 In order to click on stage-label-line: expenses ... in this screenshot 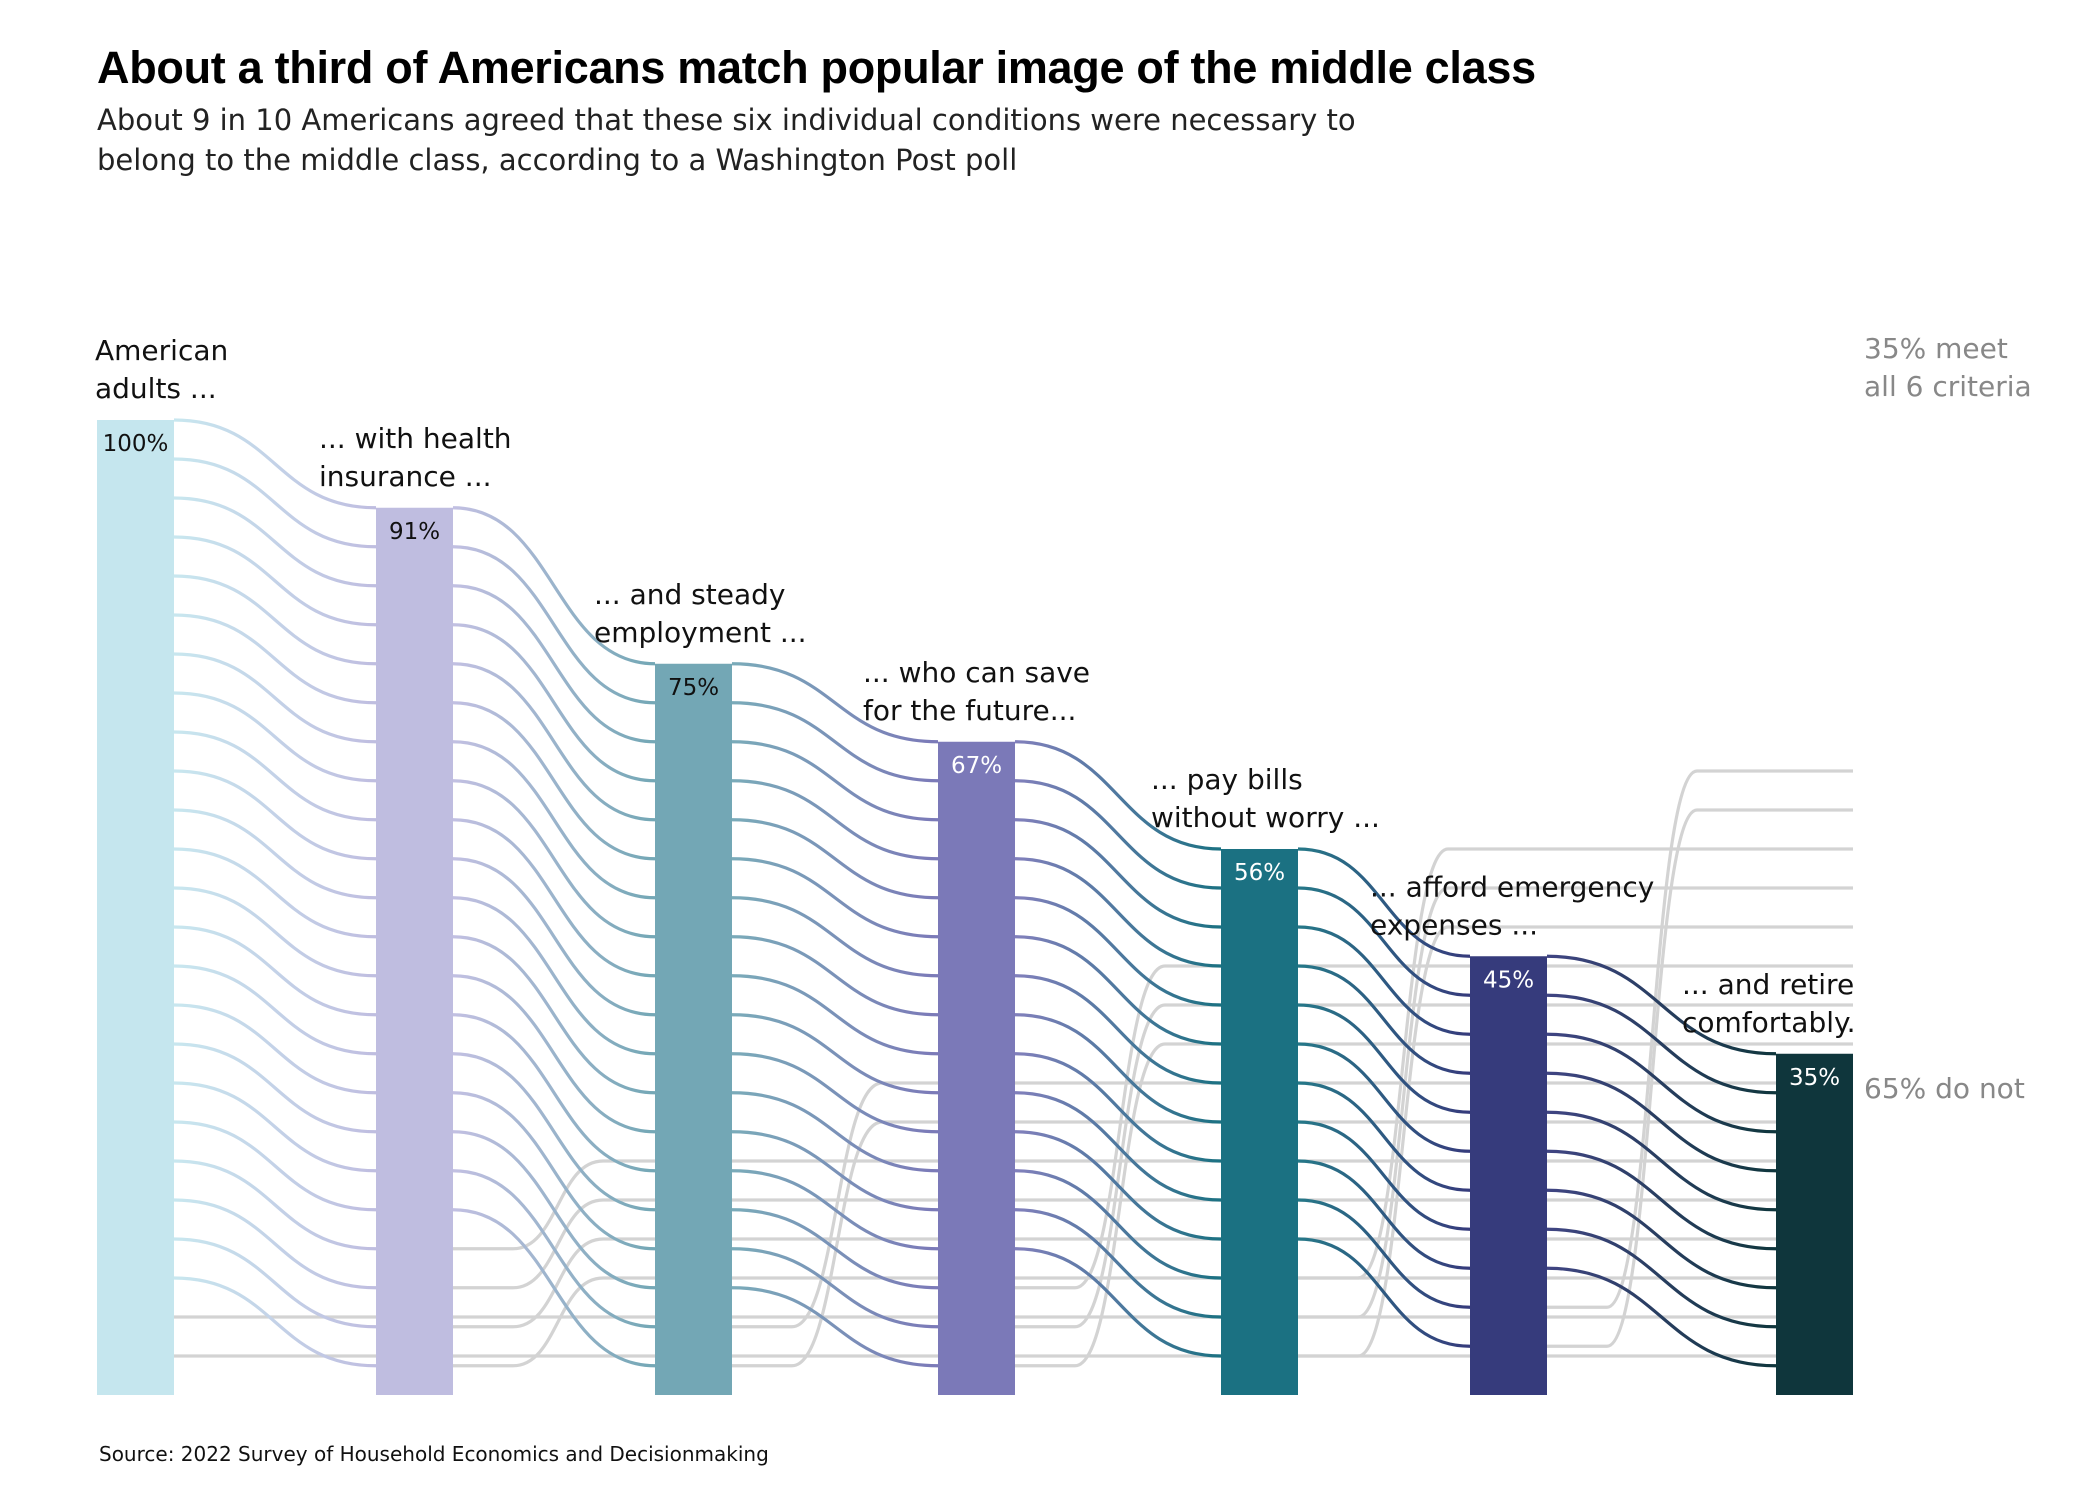, I will do `click(1454, 924)`.